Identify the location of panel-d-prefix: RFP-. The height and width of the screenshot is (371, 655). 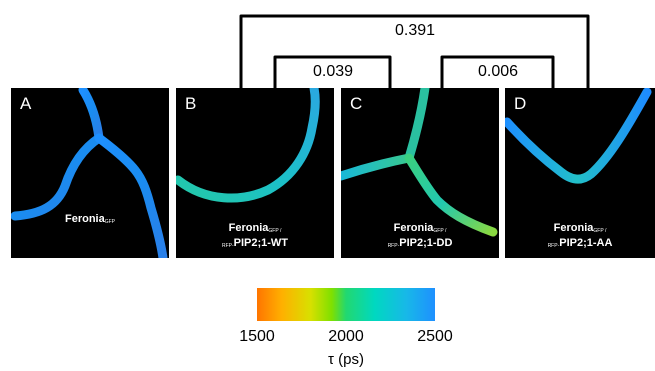
(553, 246).